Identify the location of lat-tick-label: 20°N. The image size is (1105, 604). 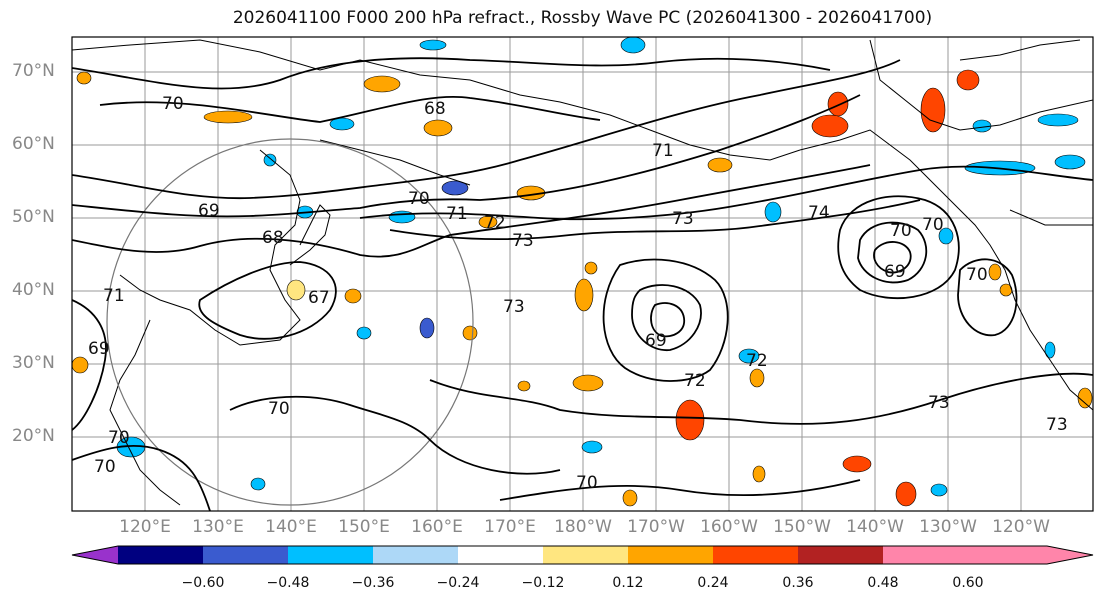
(33, 436).